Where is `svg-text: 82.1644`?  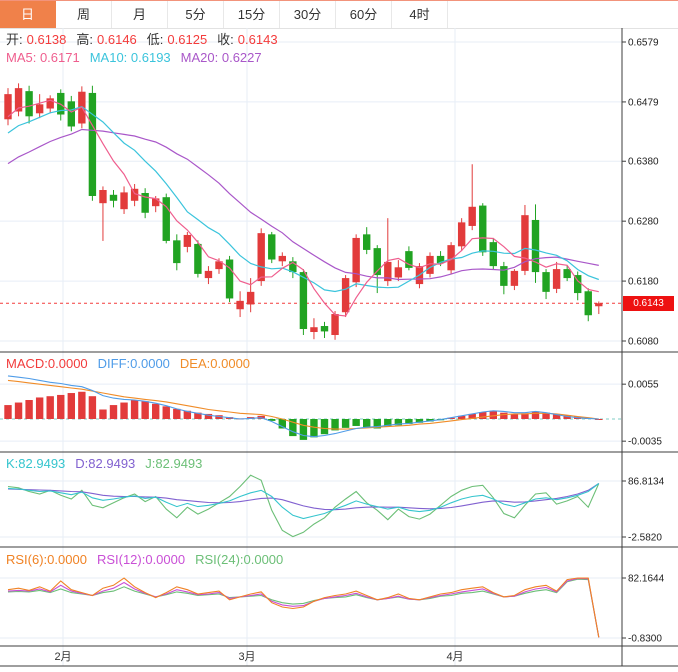
svg-text: 82.1644 is located at coordinates (646, 579).